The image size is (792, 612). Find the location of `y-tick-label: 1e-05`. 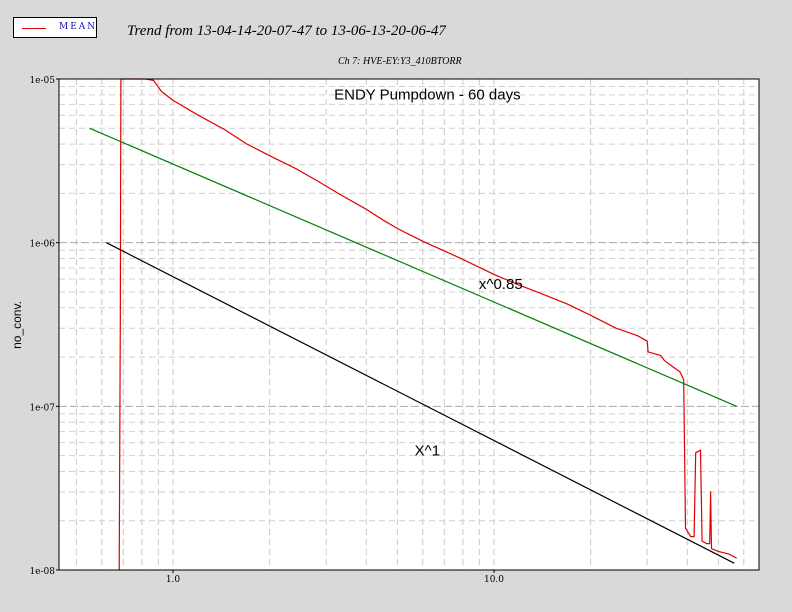

y-tick-label: 1e-05 is located at coordinates (42, 81).